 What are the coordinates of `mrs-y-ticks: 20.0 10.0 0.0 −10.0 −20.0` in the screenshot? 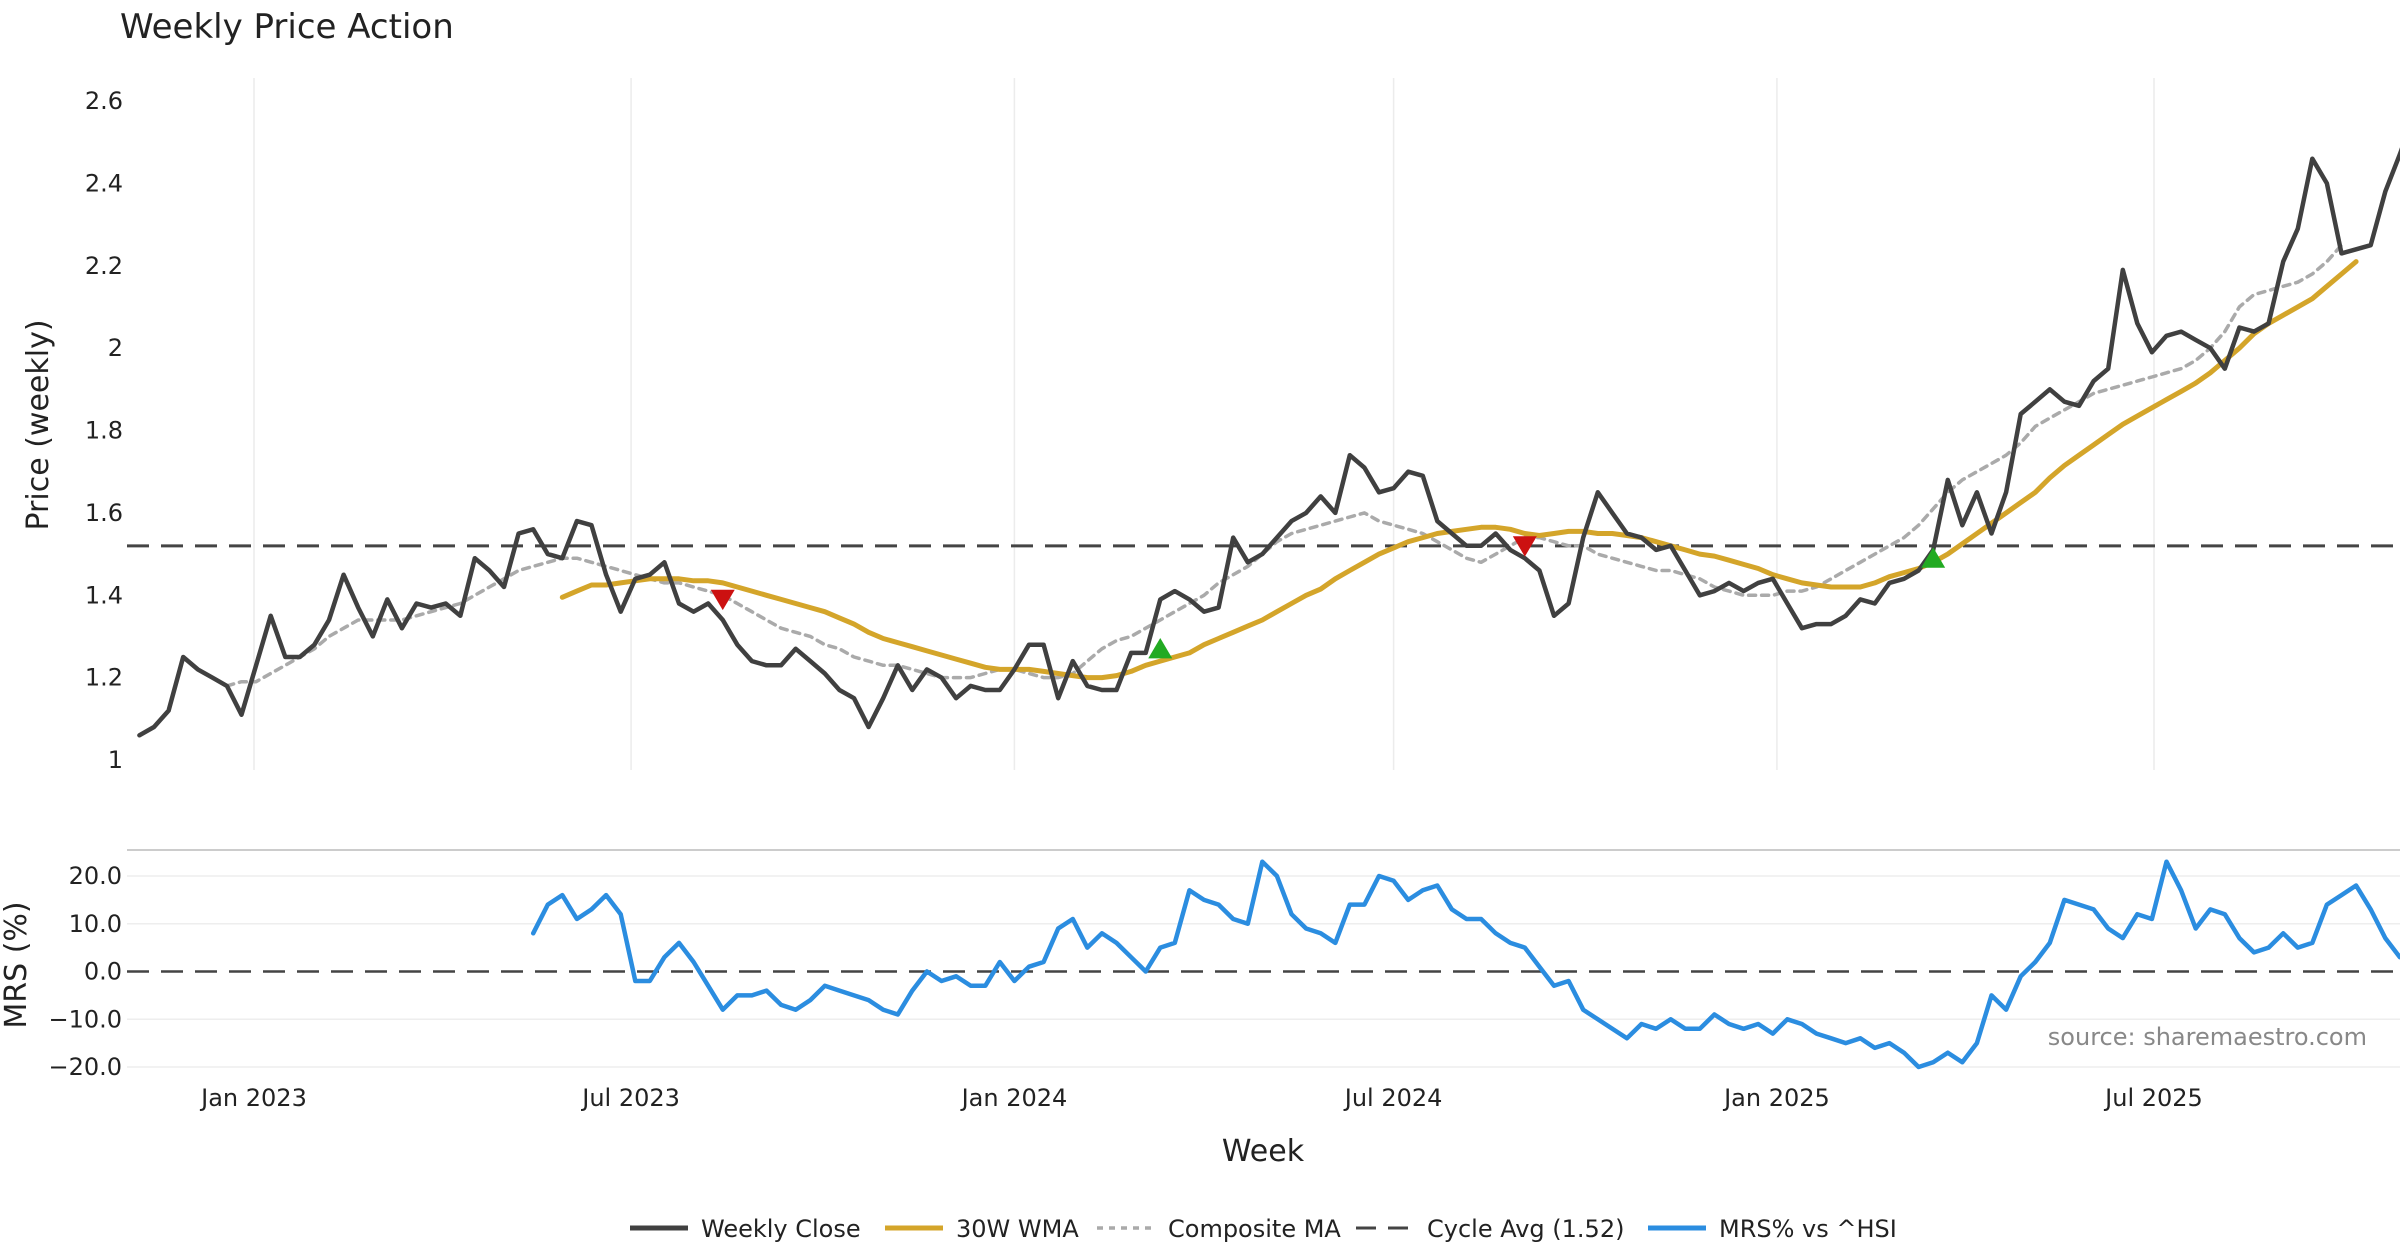 It's located at (85, 971).